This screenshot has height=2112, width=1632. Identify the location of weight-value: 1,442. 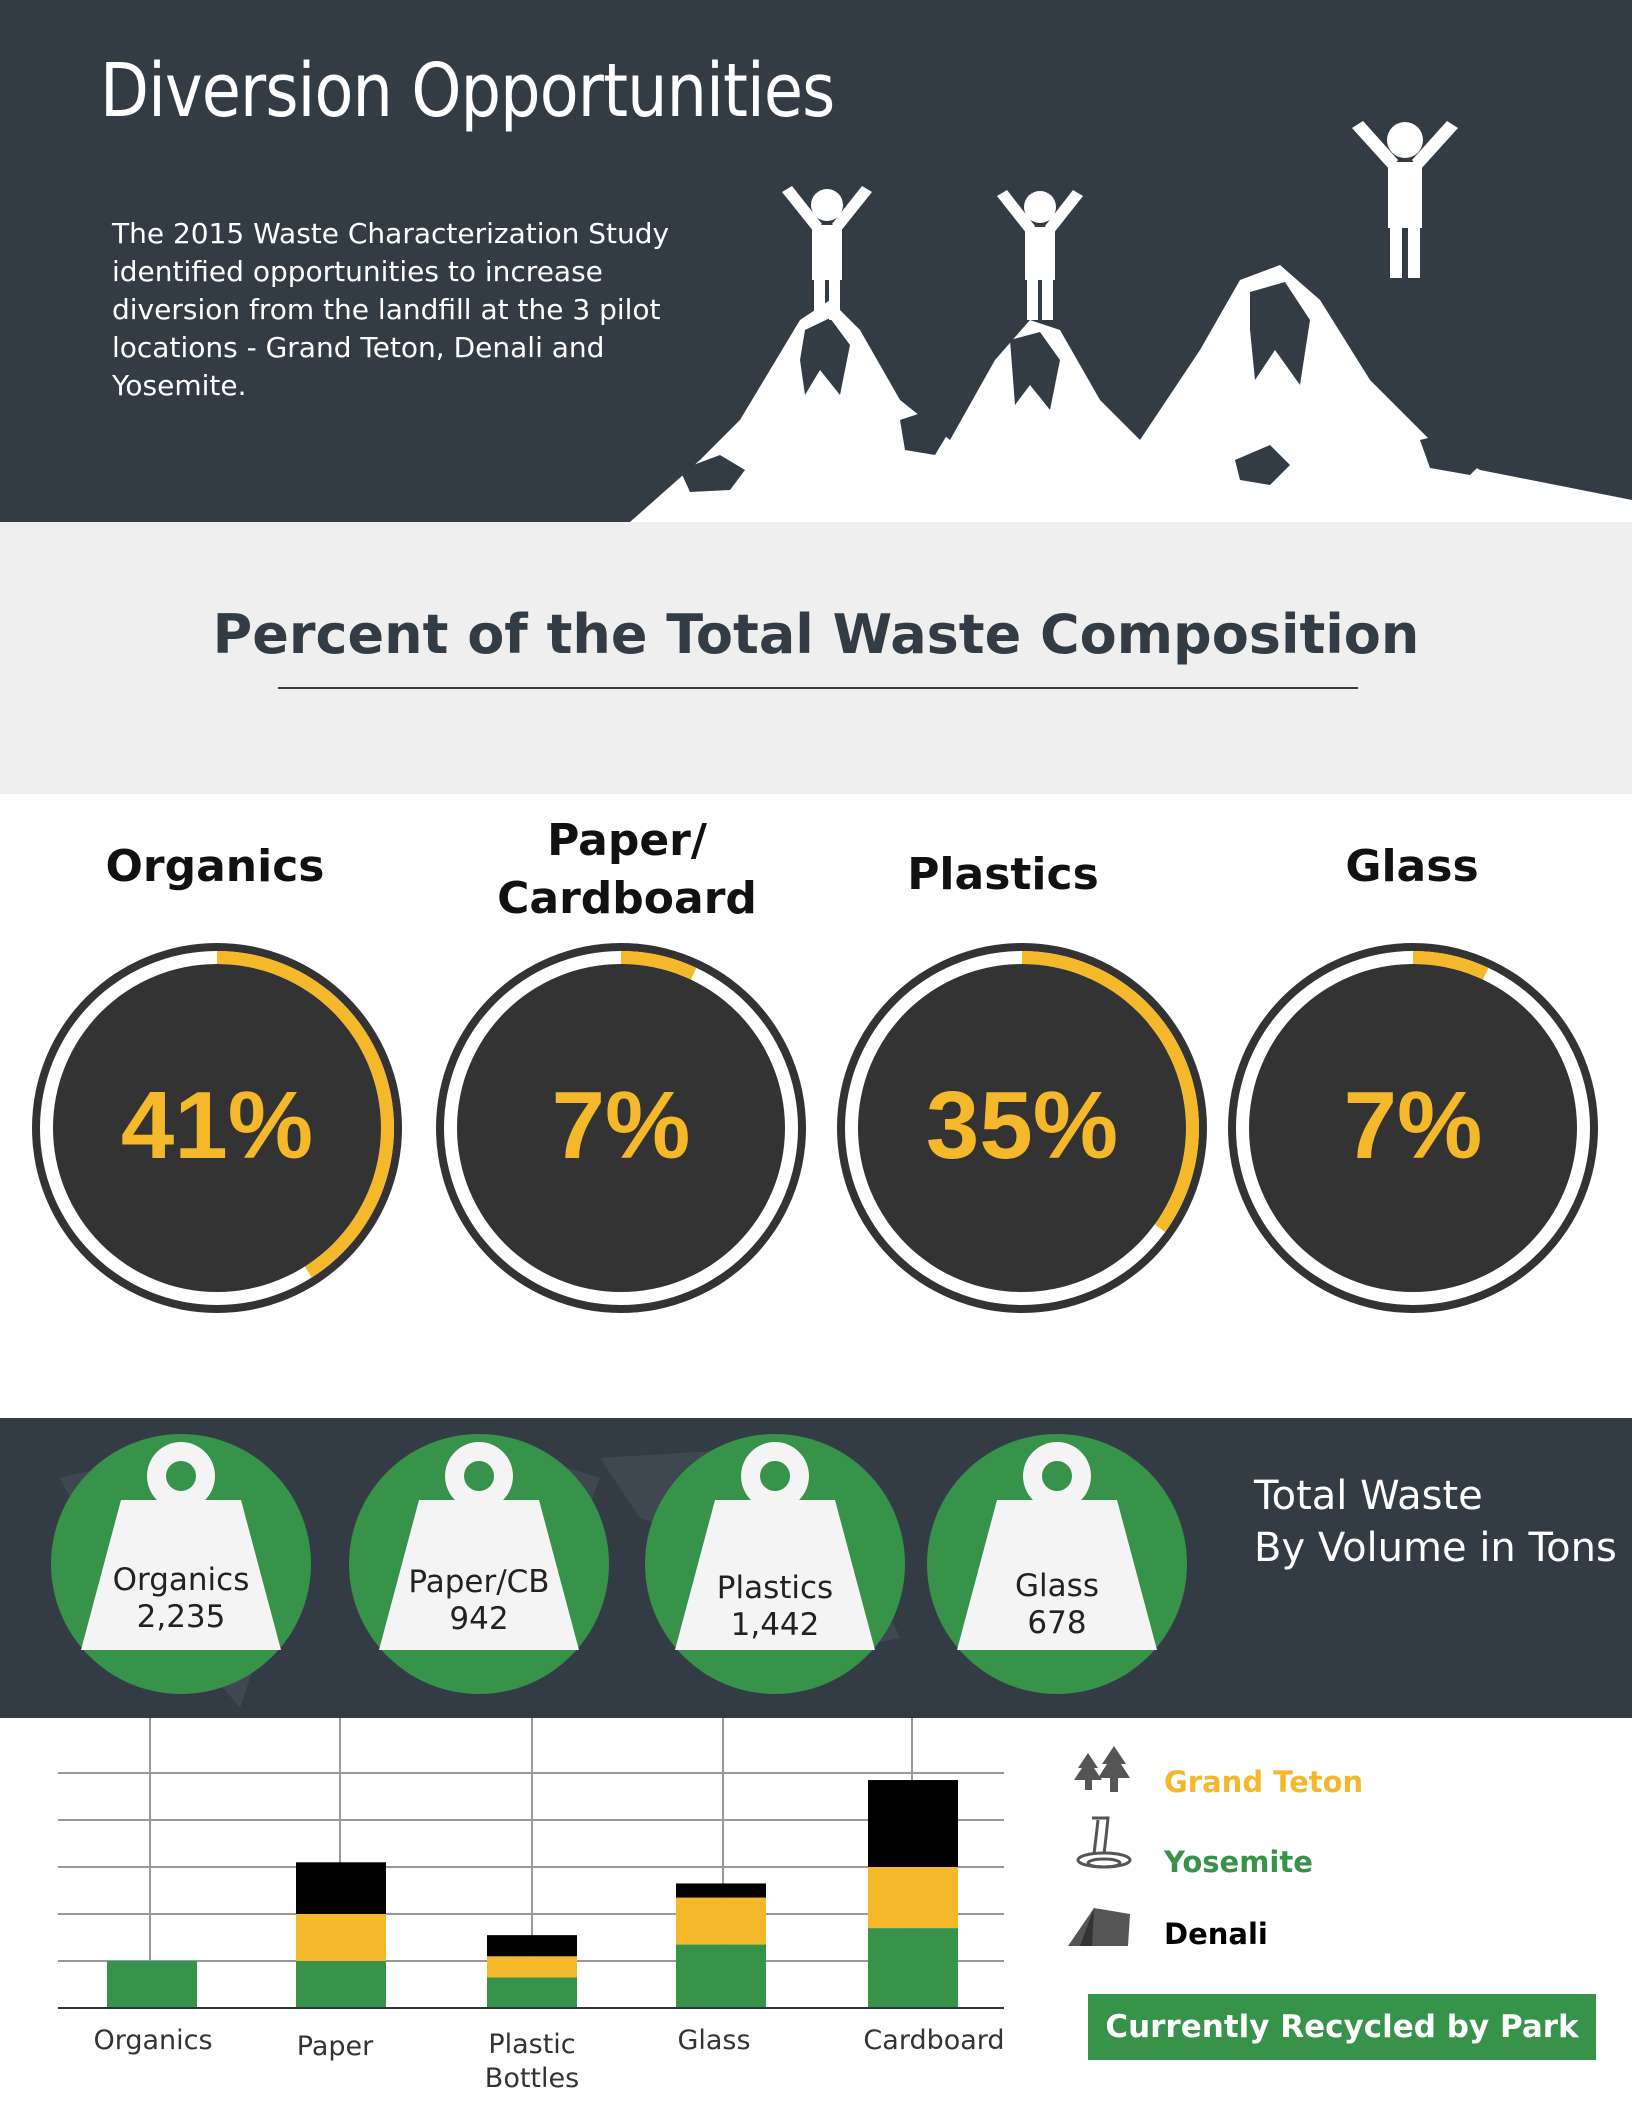
(775, 1625).